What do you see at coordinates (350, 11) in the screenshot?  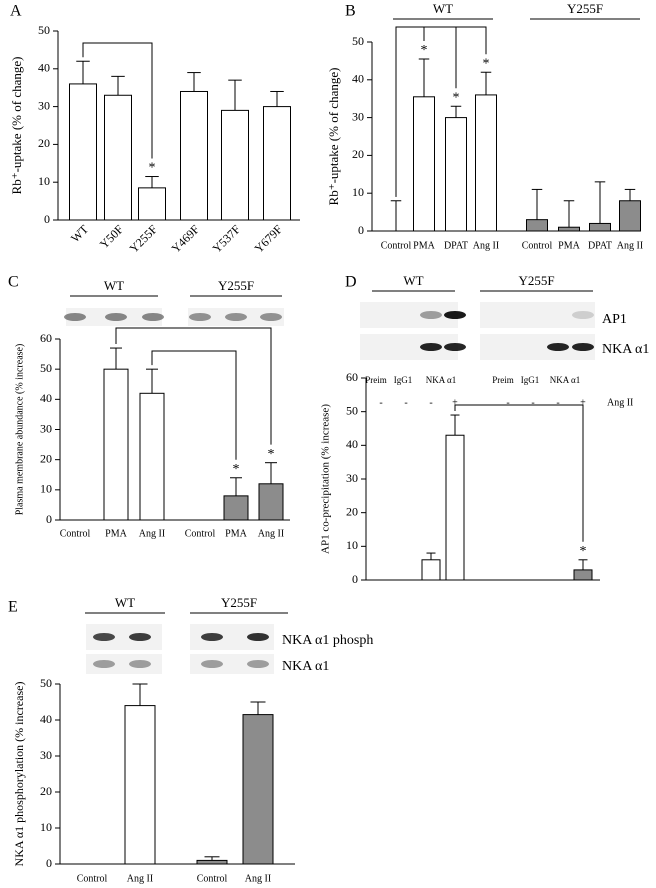 I see `panel-letter: B` at bounding box center [350, 11].